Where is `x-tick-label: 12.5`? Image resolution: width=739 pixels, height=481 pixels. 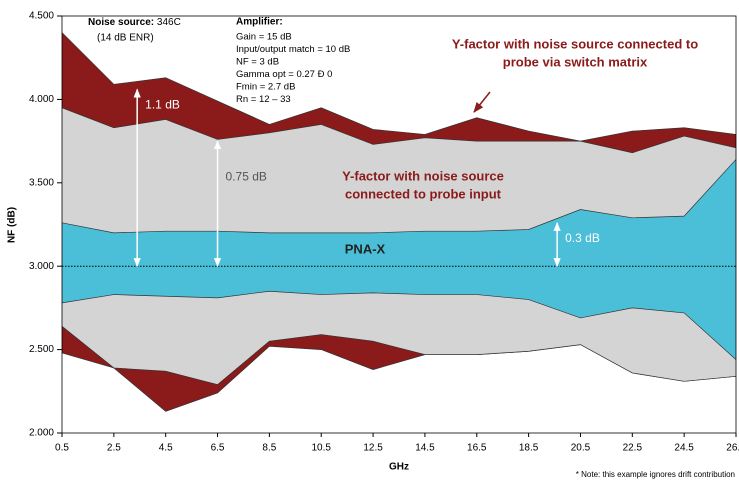 x-tick-label: 12.5 is located at coordinates (373, 448).